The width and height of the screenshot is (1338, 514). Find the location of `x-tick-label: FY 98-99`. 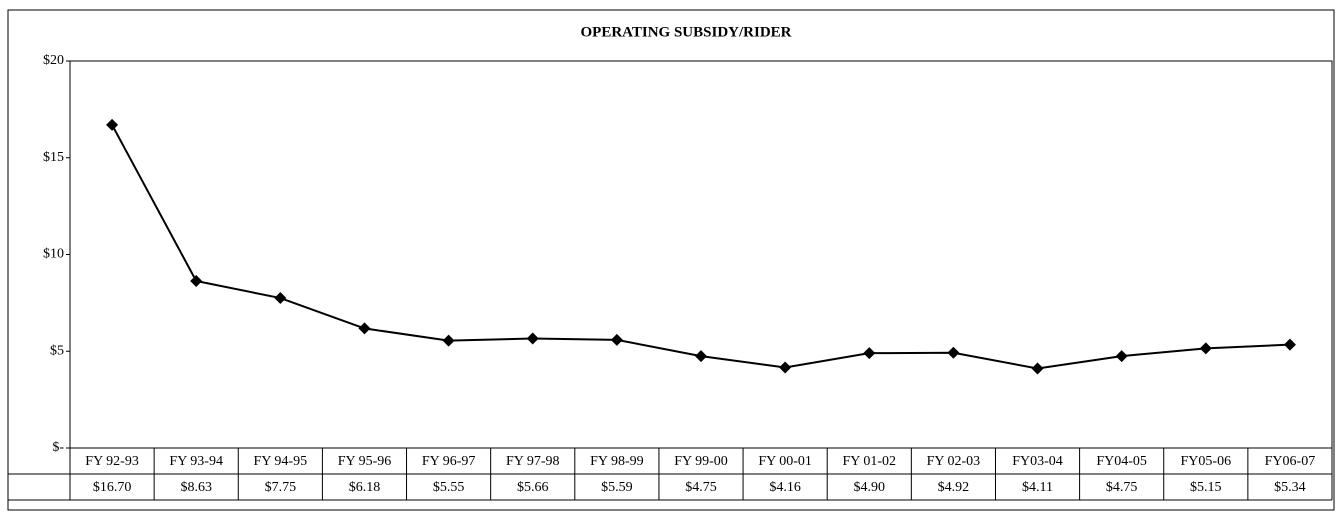

x-tick-label: FY 98-99 is located at coordinates (617, 461).